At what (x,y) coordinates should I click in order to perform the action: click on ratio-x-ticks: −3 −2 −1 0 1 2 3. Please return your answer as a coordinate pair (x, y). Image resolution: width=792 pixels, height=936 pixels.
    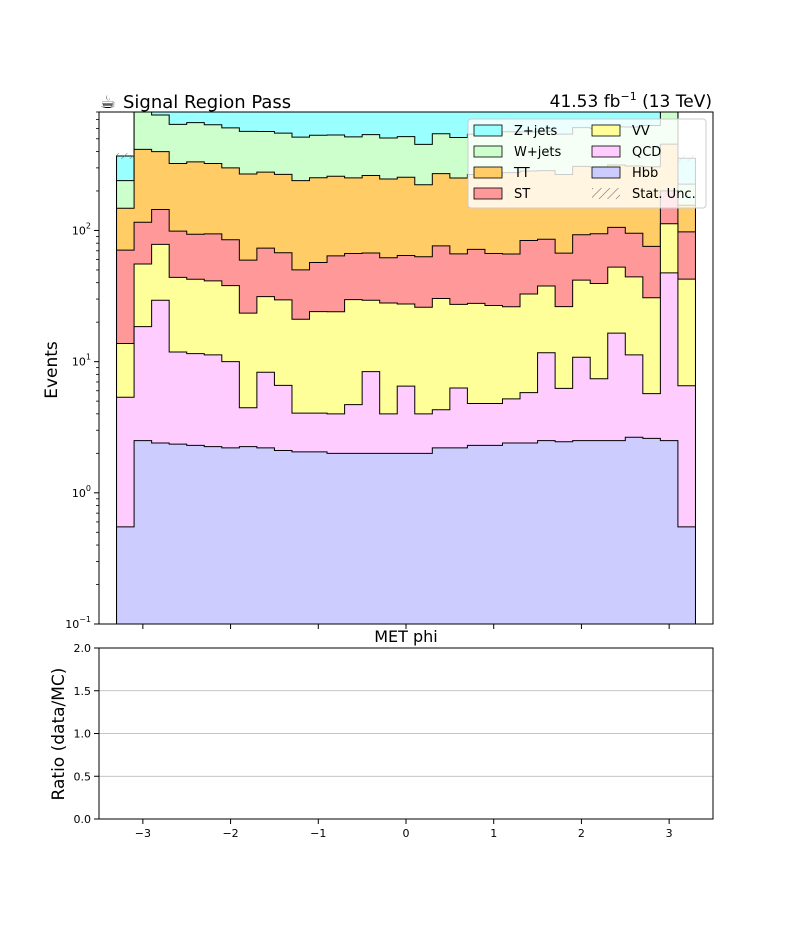
    Looking at the image, I should click on (404, 829).